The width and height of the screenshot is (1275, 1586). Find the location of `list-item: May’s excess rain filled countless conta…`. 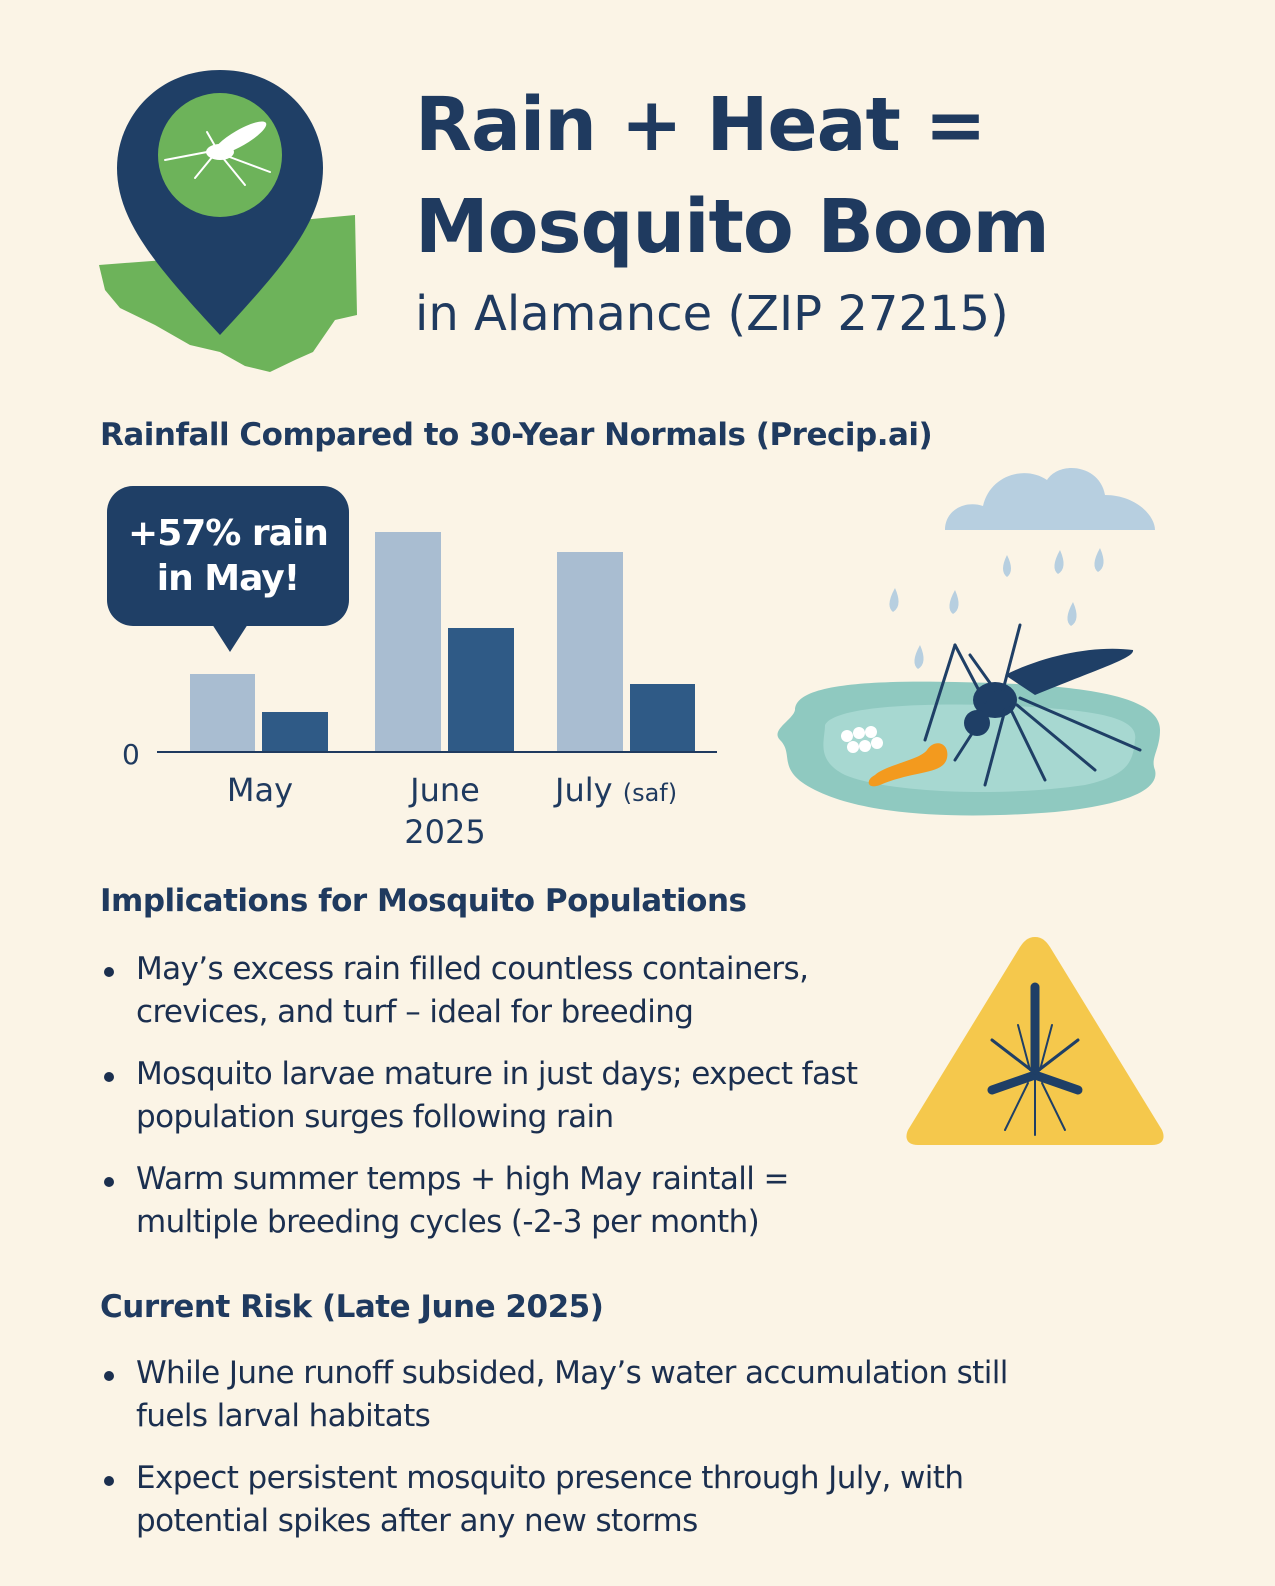

list-item: May’s excess rain filled countless conta… is located at coordinates (485, 991).